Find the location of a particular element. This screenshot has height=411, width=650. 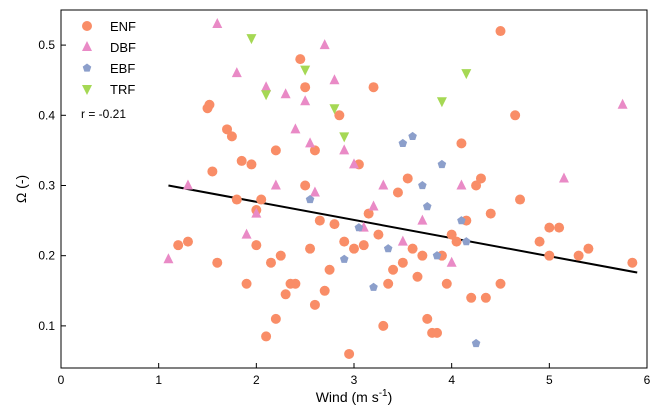

y-tick-label: 0.3 is located at coordinates (46, 185).